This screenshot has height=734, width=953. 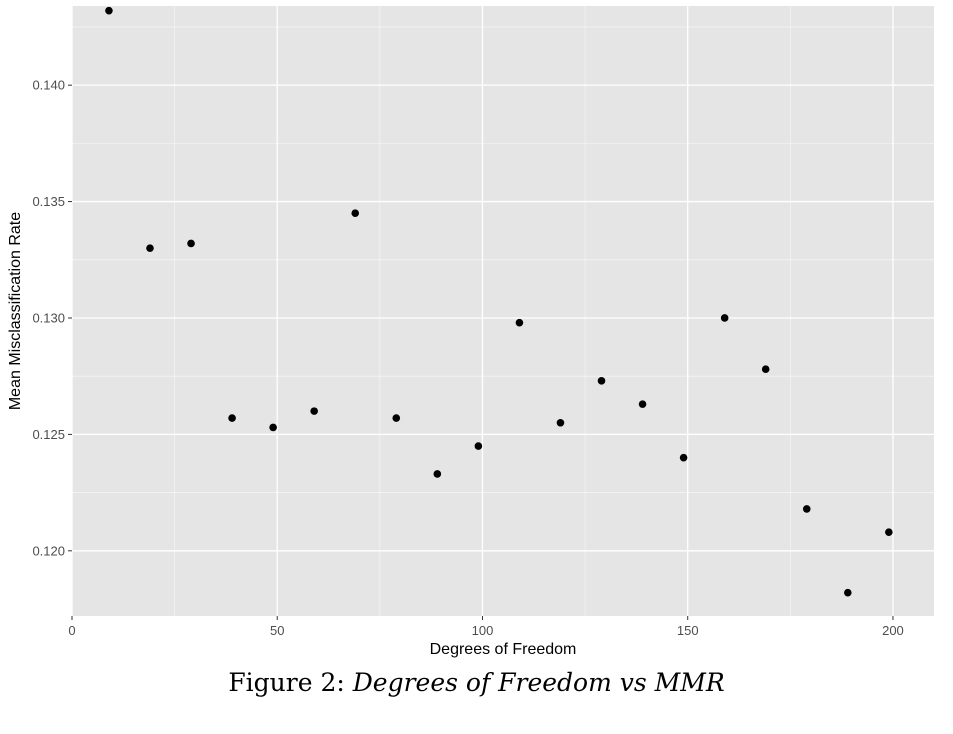 What do you see at coordinates (15, 311) in the screenshot?
I see `y-axis-title: Mean Misclassification Rate` at bounding box center [15, 311].